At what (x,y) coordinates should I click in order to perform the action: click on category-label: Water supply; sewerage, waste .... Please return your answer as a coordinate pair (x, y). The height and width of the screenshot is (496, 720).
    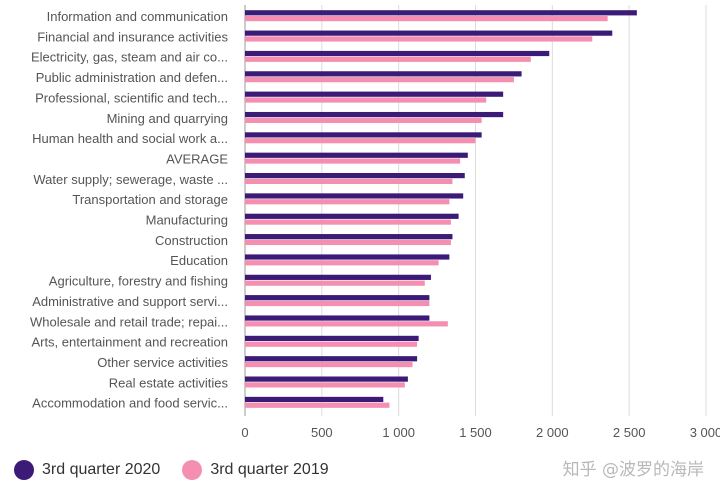
    Looking at the image, I should click on (130, 179).